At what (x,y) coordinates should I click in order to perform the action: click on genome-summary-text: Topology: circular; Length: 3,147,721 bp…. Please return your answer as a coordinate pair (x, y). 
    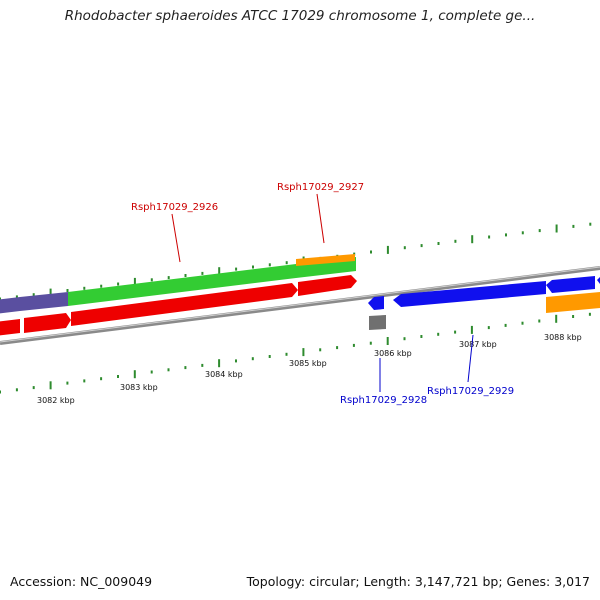
    Looking at the image, I should click on (418, 581).